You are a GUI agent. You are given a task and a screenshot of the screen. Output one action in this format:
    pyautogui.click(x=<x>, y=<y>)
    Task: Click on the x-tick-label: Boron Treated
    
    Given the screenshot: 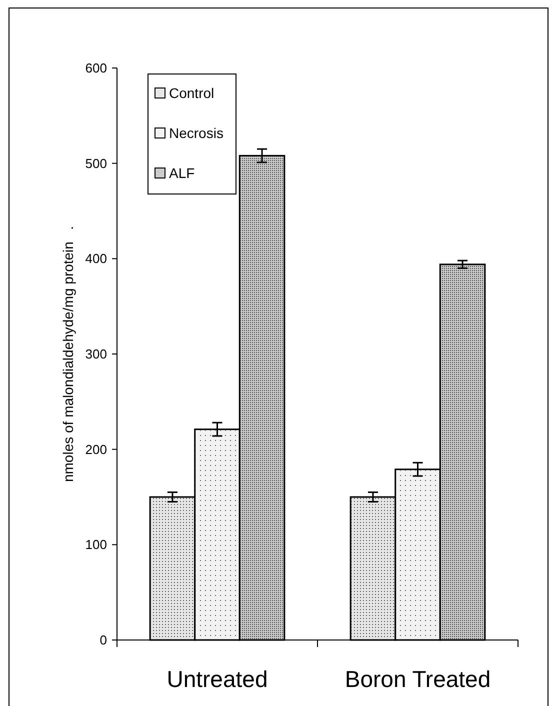 What is the action you would take?
    pyautogui.click(x=417, y=679)
    